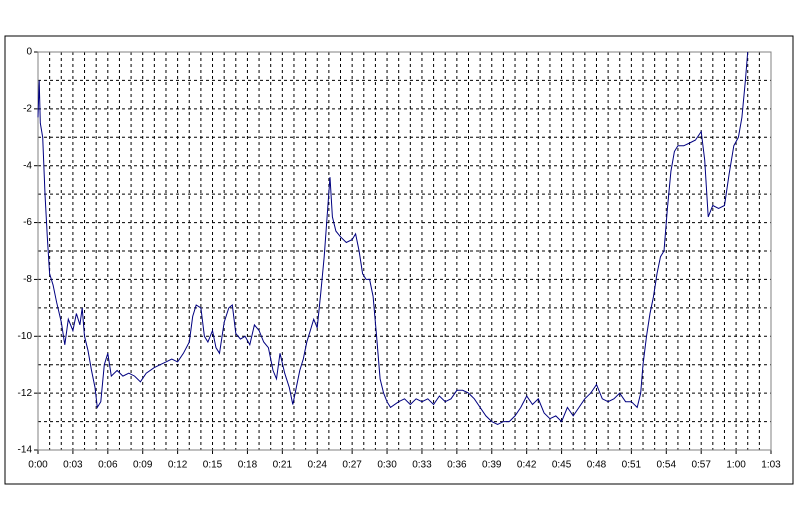  Describe the element at coordinates (27, 165) in the screenshot. I see `y-tick-label: -4` at that location.